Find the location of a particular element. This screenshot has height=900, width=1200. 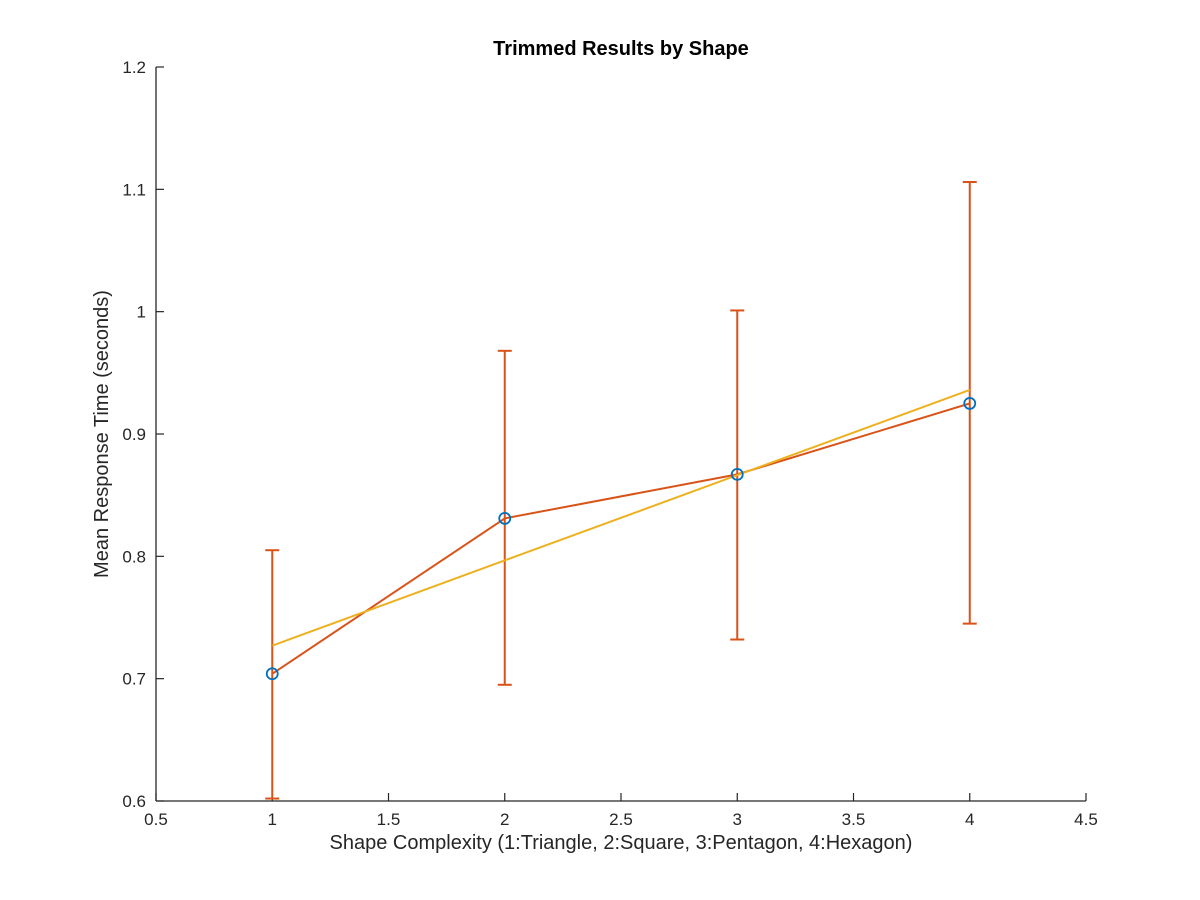

y-tick-label: 1.2 is located at coordinates (134, 67).